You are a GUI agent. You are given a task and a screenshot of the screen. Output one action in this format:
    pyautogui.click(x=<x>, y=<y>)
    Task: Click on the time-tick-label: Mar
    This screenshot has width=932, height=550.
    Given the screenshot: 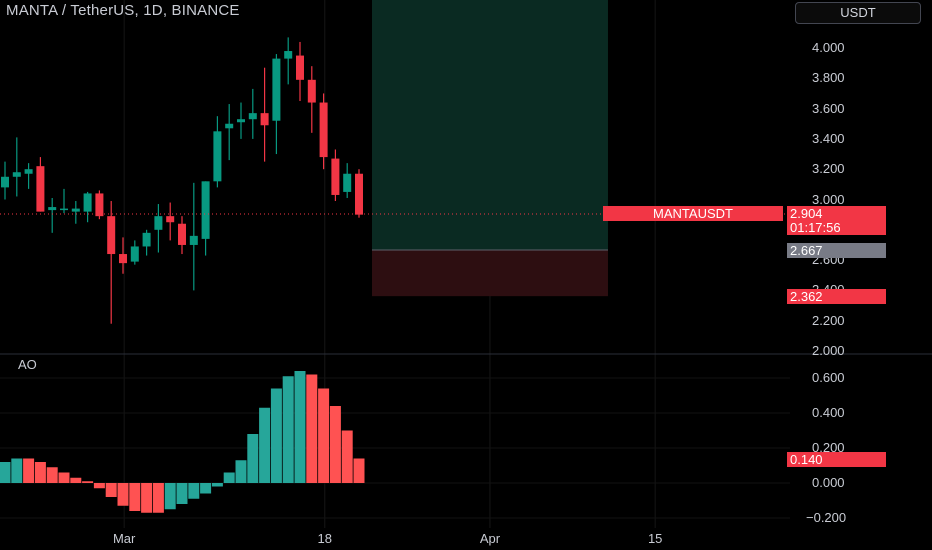 What is the action you would take?
    pyautogui.click(x=124, y=538)
    